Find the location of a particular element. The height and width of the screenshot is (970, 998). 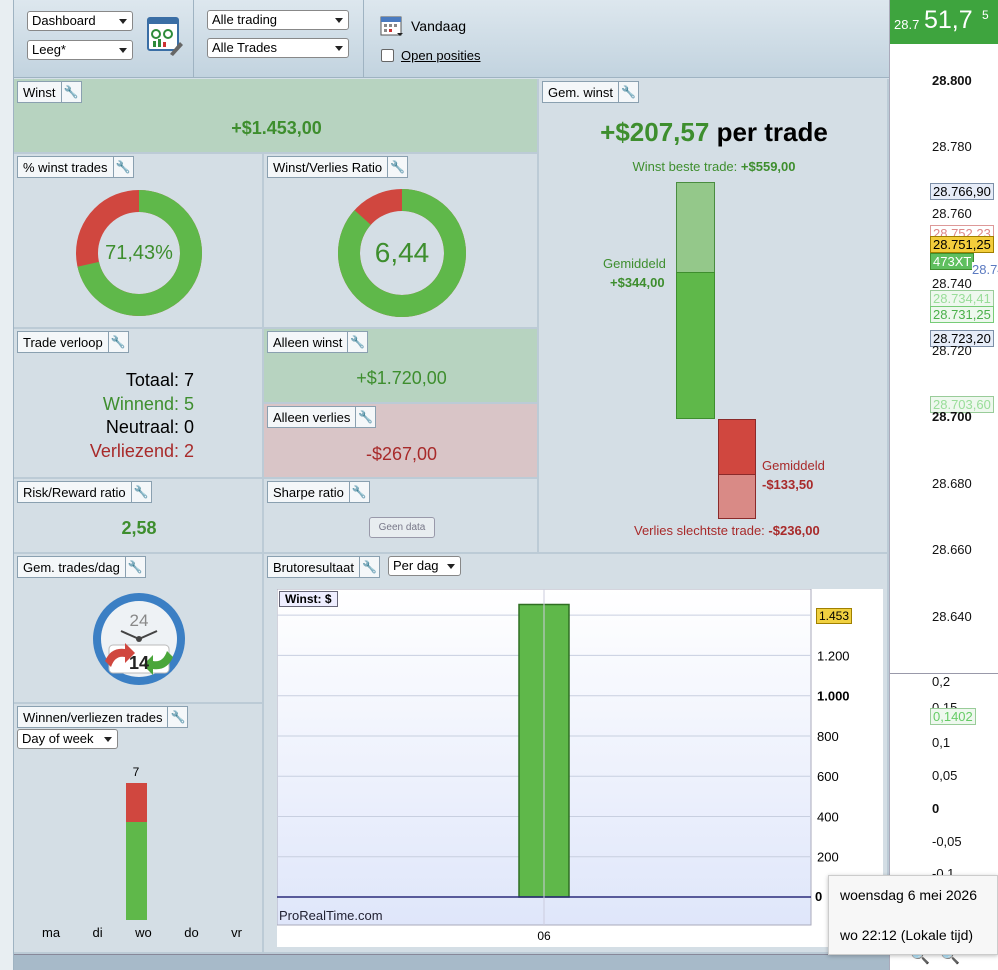

alleen-verlies-panel: Alleen verlies 🔧 -$267,00 is located at coordinates (401, 441).